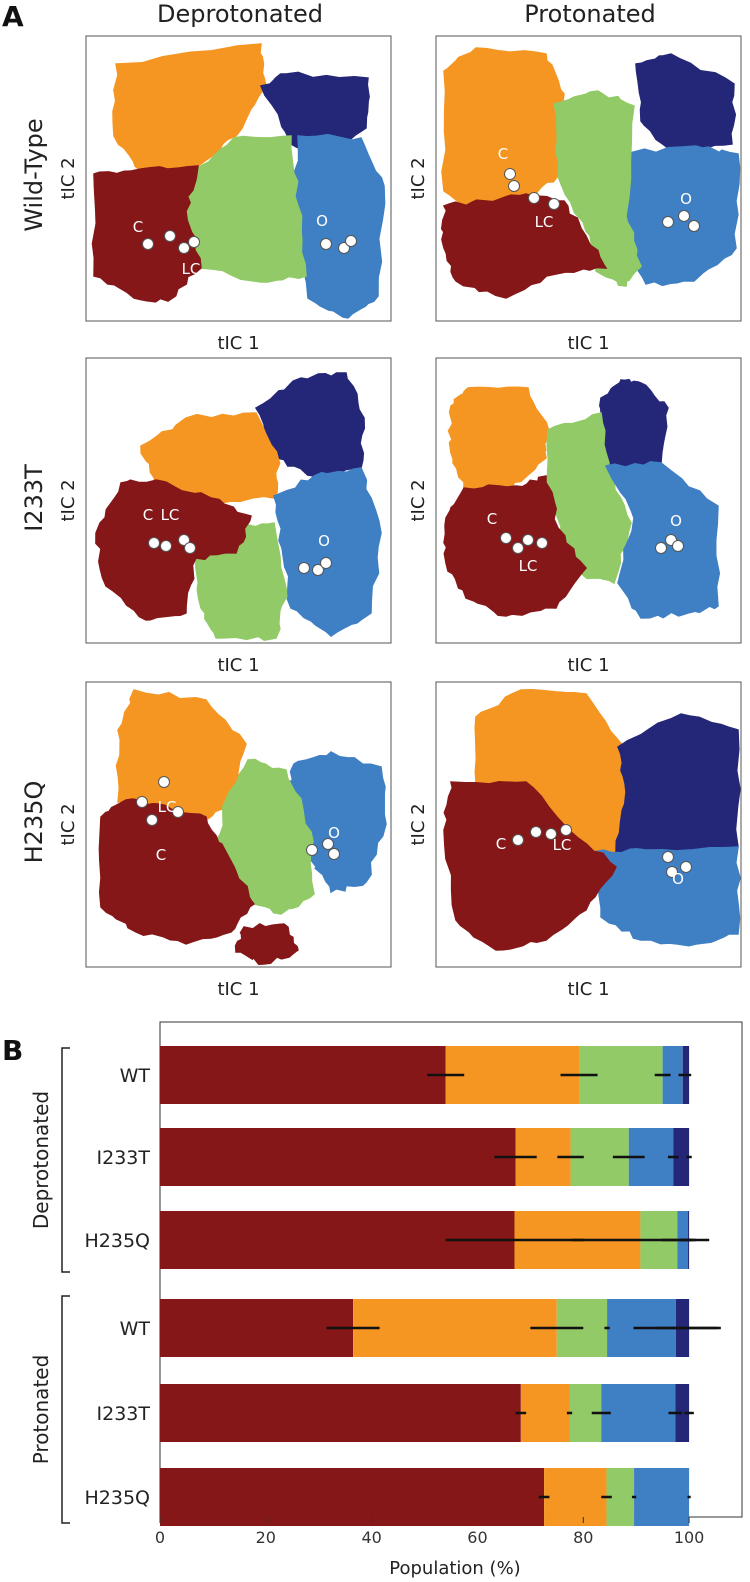 Image resolution: width=750 pixels, height=1582 pixels. What do you see at coordinates (266, 1537) in the screenshot?
I see `x-tick-label: 20` at bounding box center [266, 1537].